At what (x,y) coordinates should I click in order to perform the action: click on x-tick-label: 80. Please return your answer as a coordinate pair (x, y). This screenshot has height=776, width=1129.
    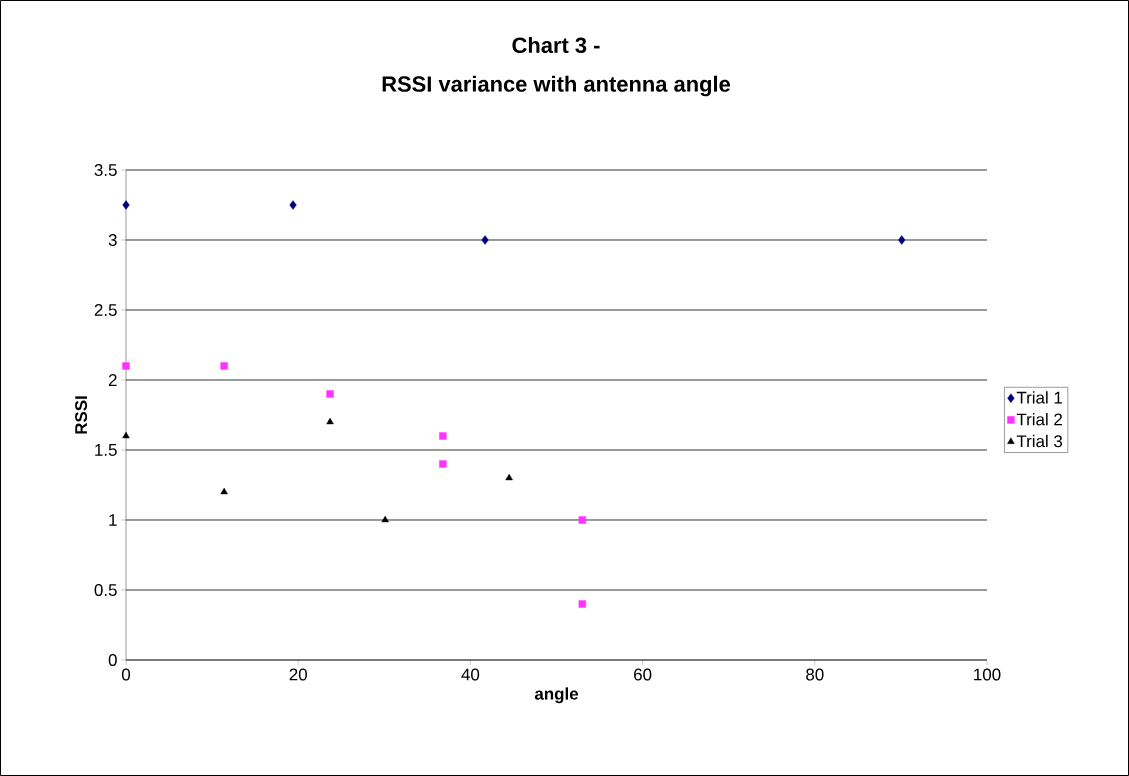
    Looking at the image, I should click on (815, 674).